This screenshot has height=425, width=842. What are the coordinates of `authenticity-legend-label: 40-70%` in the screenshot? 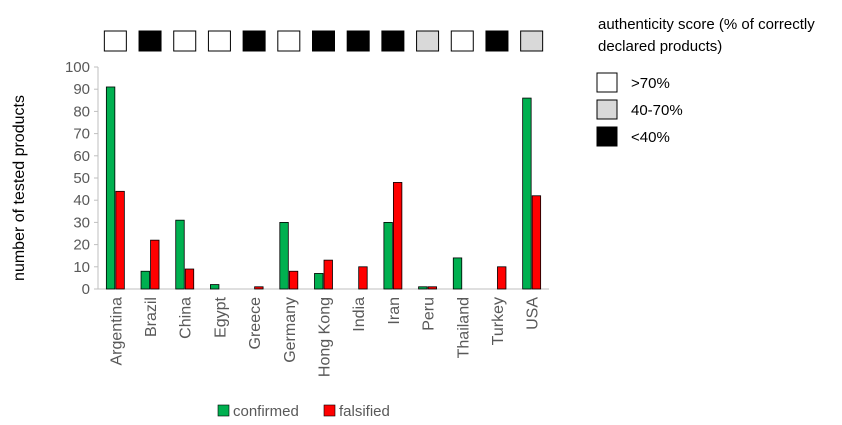 It's located at (657, 110).